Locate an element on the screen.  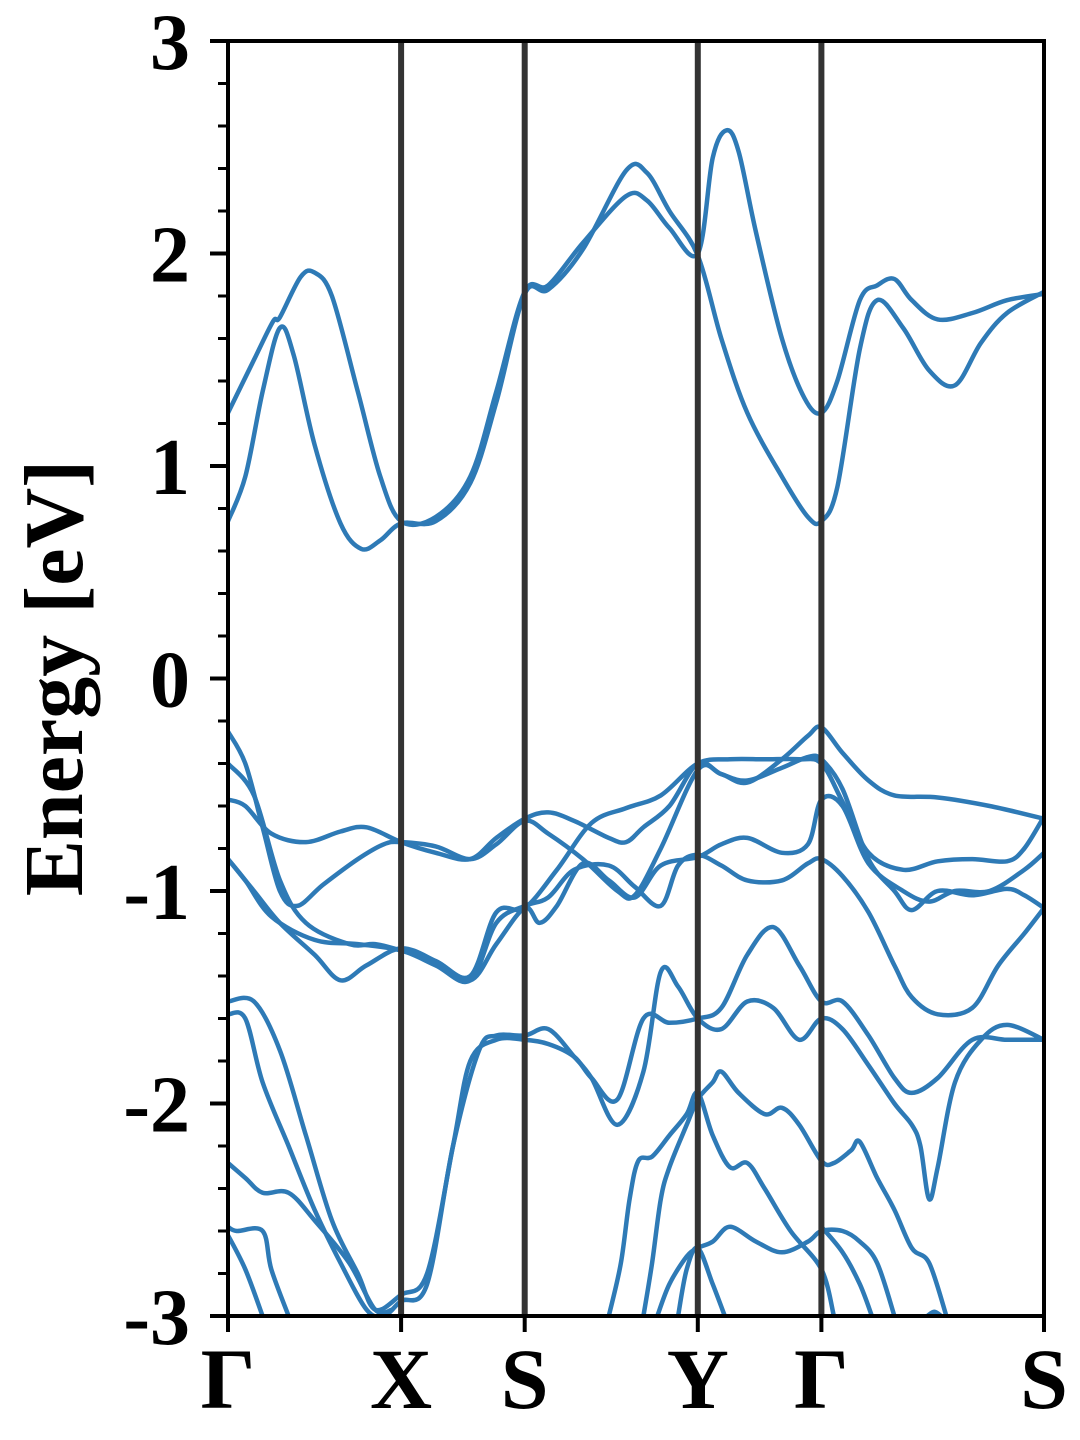
y-tick-label: 1 is located at coordinates (170, 468).